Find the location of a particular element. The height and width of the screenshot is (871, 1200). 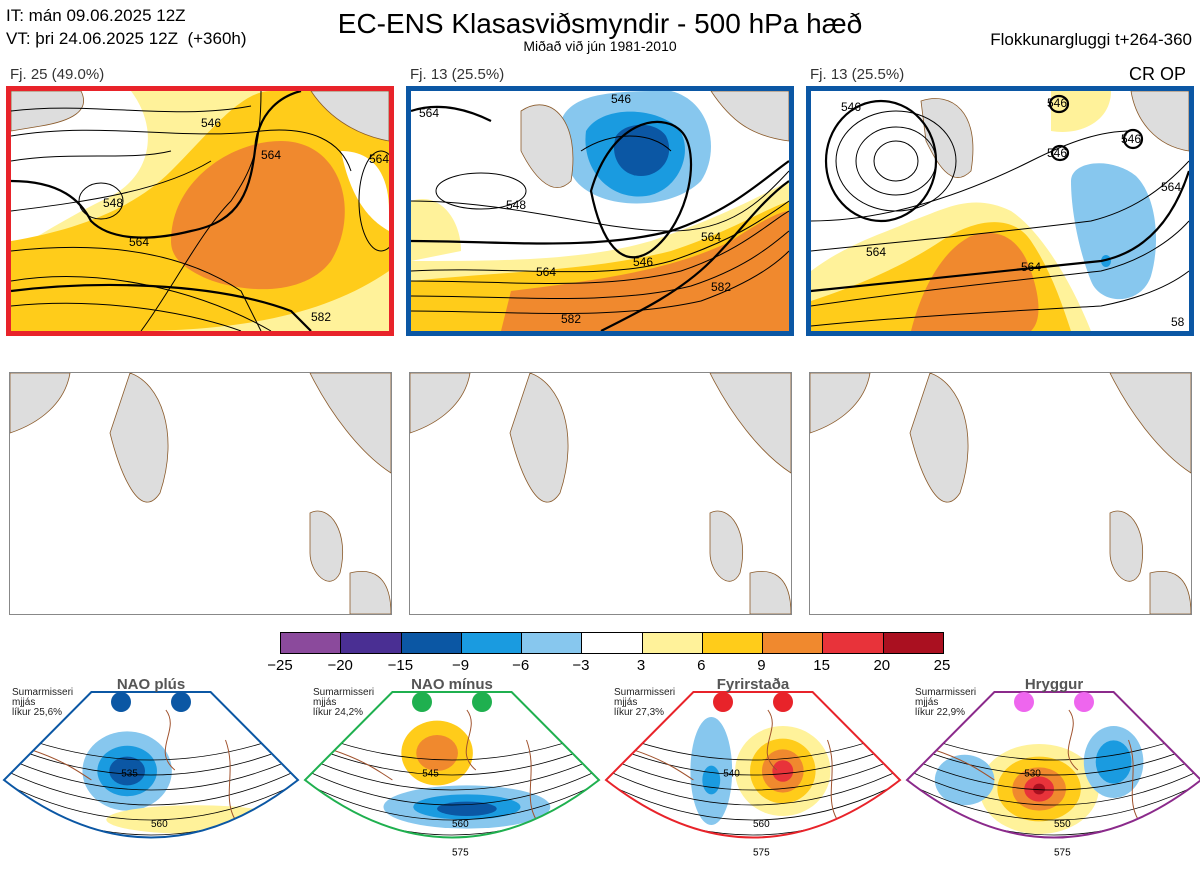

cluster-3-contour-564b: 564 is located at coordinates (1031, 267).